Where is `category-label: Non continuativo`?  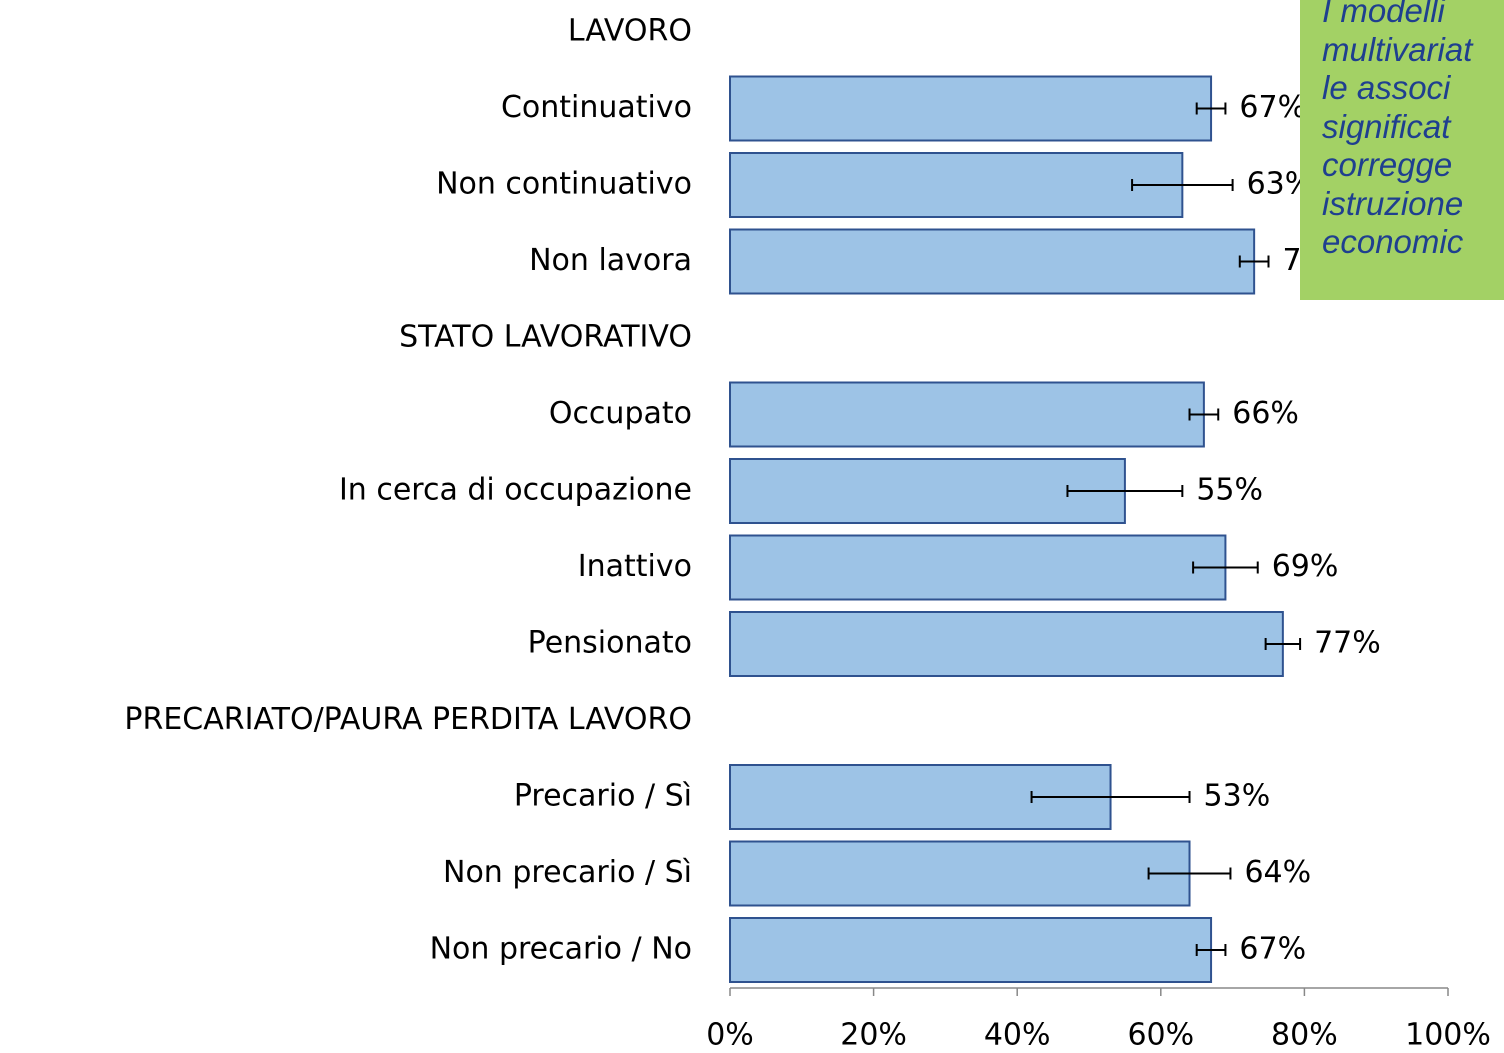 category-label: Non continuativo is located at coordinates (564, 184).